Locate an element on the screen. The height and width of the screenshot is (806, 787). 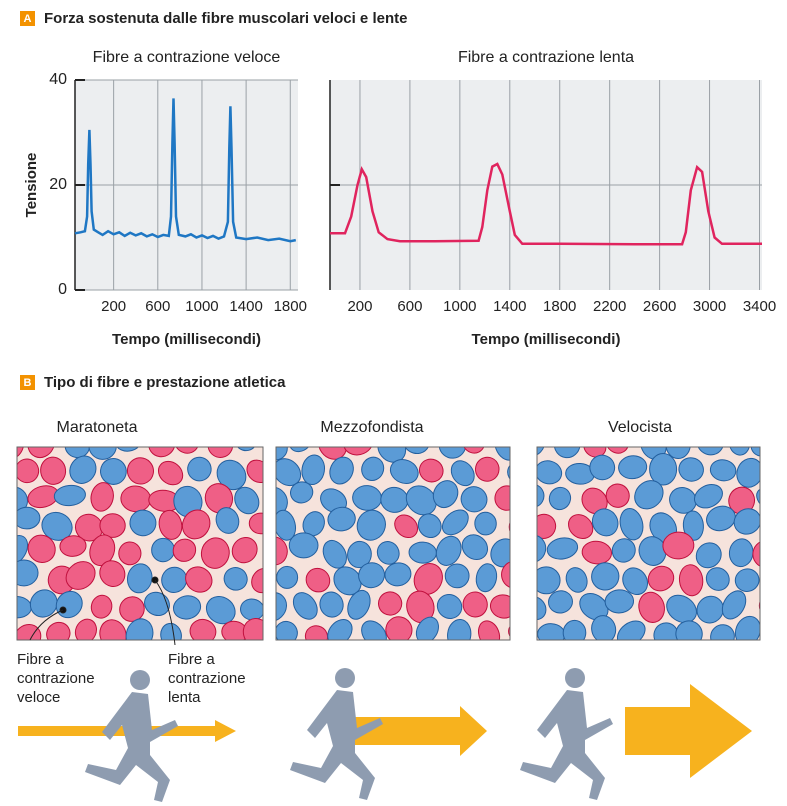
x-tick-label: 2200 is located at coordinates (609, 306).